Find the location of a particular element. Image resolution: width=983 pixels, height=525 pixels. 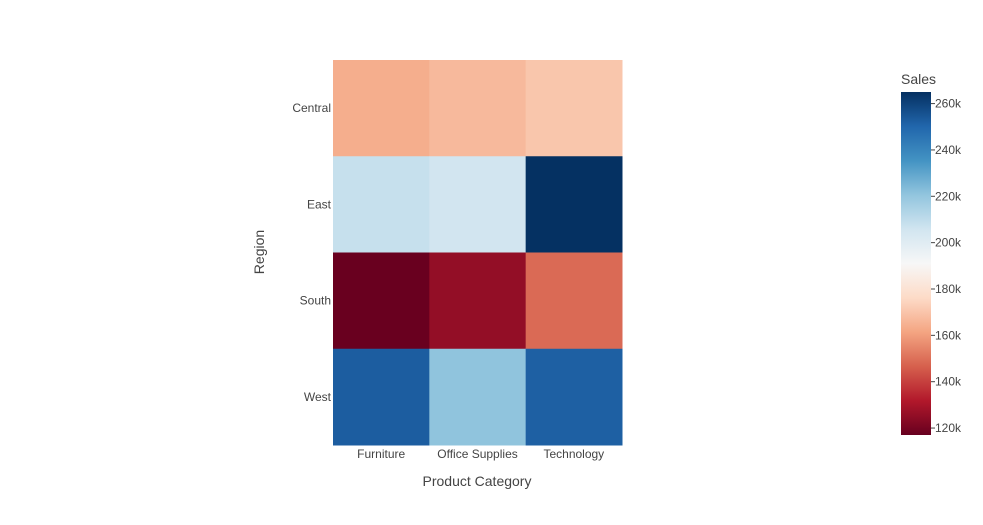

x-tick-label: Office Supplies is located at coordinates (477, 454).